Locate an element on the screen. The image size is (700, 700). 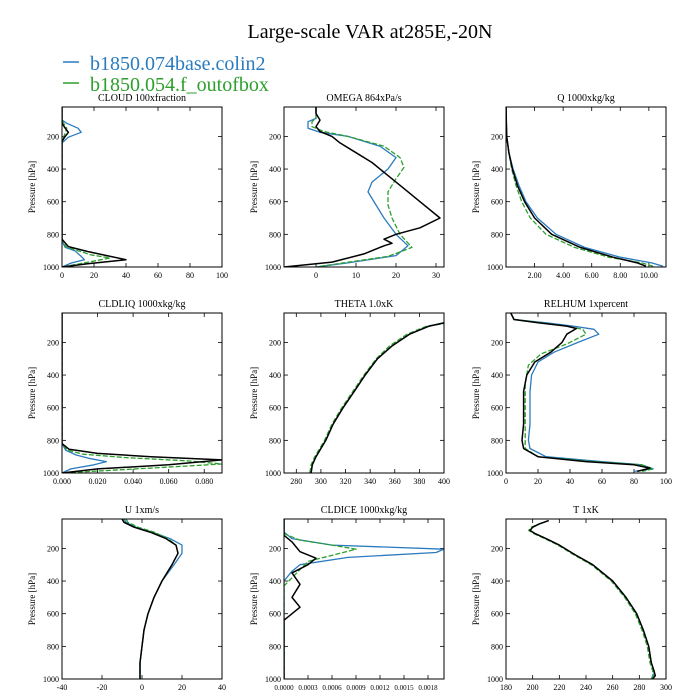
x-tick-label: 2.00 is located at coordinates (535, 275).